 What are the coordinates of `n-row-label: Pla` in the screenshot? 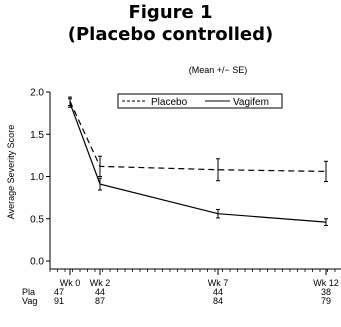 It's located at (28, 292).